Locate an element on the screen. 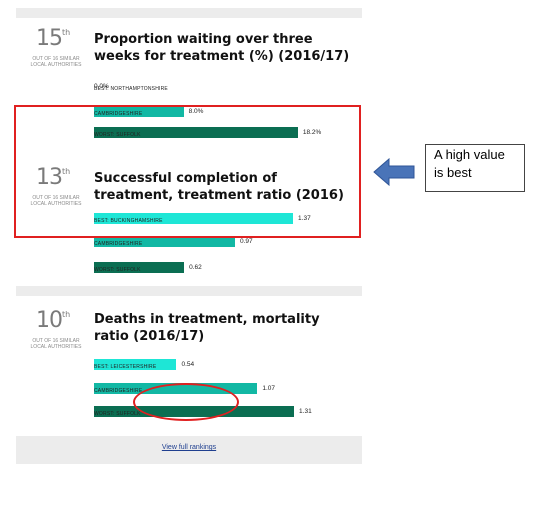  bar-value: 1.07 is located at coordinates (269, 388).